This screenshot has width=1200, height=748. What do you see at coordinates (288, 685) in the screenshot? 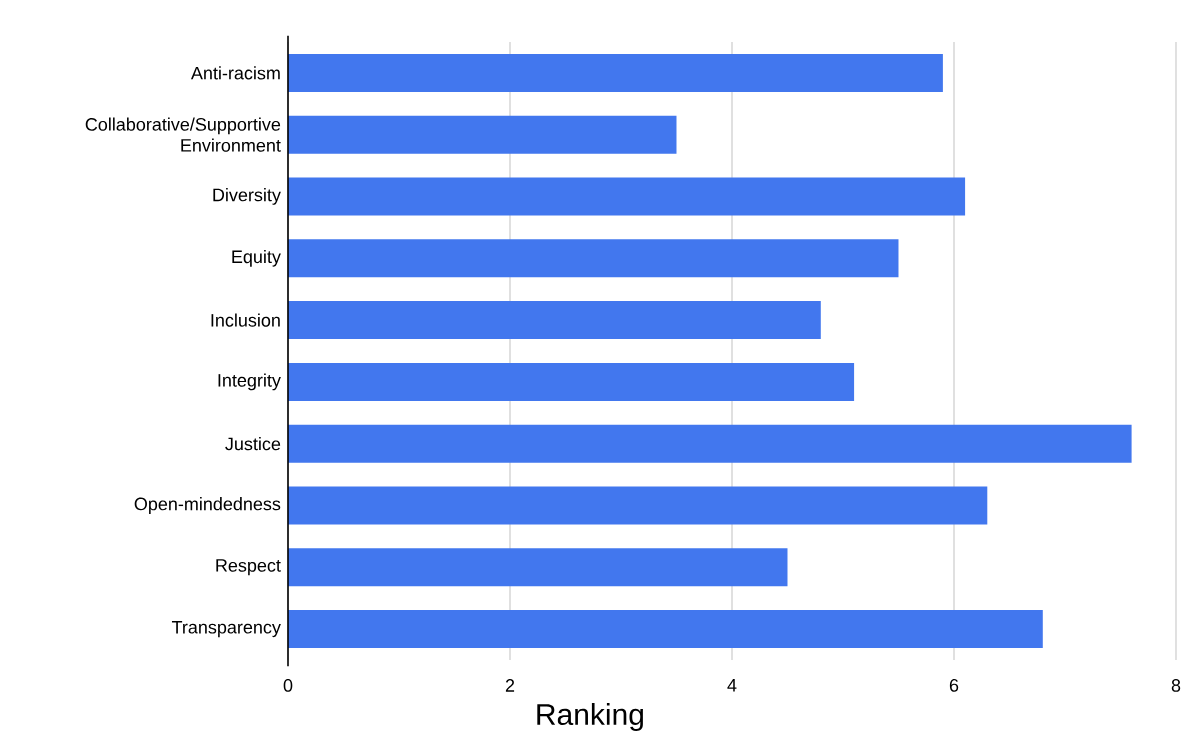
I see `x-tick-label: 0` at bounding box center [288, 685].